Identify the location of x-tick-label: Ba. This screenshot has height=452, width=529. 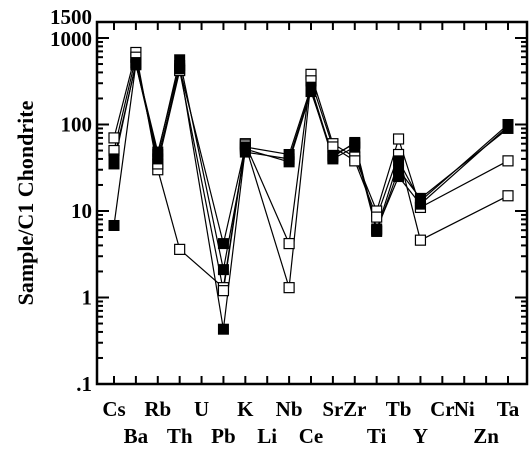
(136, 436).